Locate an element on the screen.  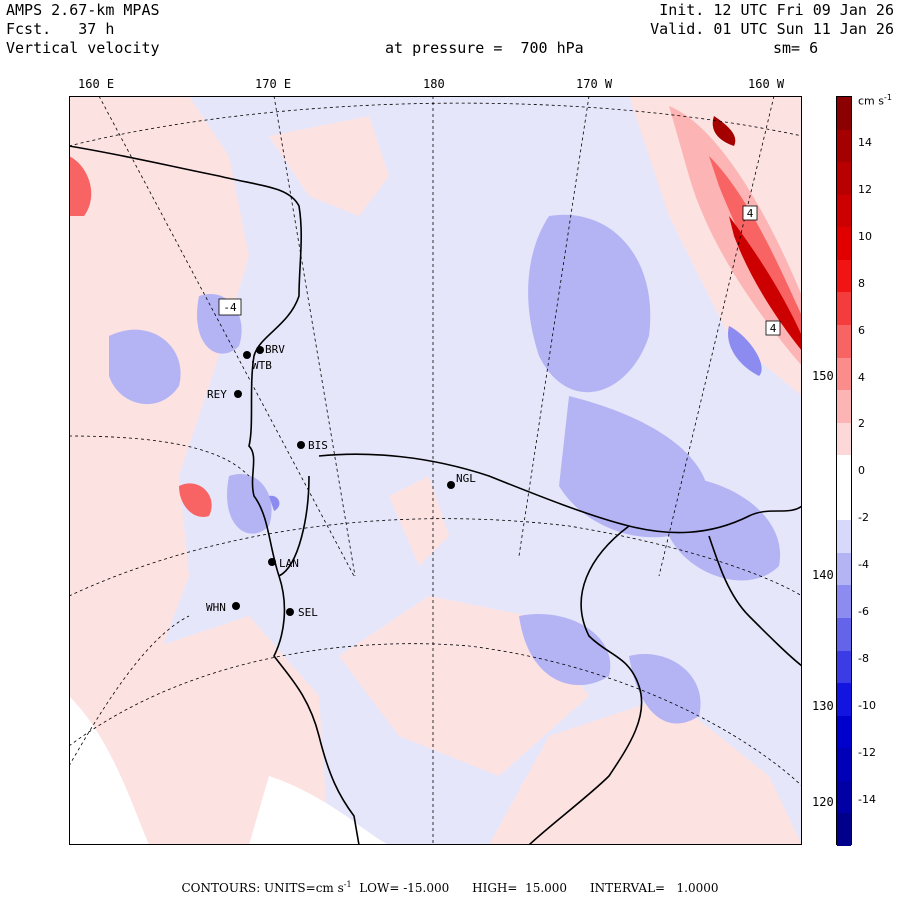
station-bis: BIS is located at coordinates (318, 445).